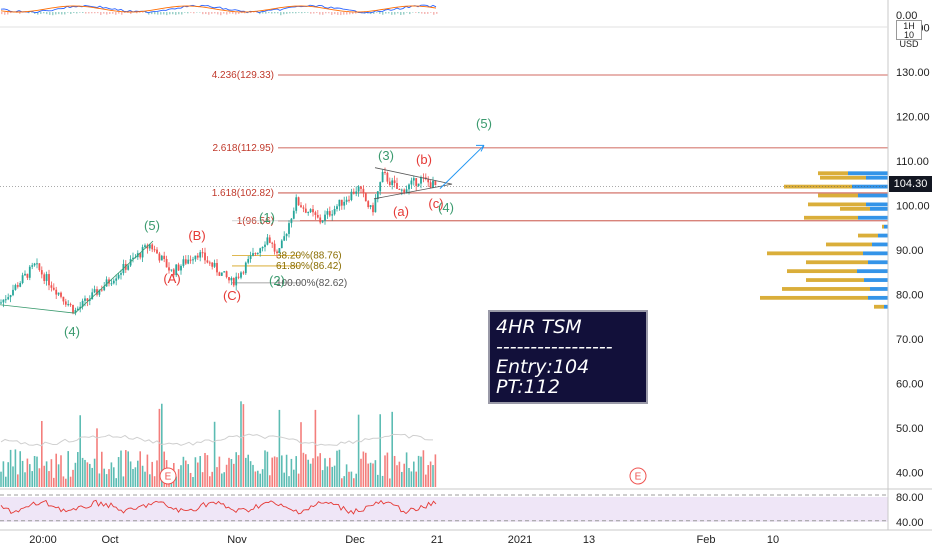  Describe the element at coordinates (109, 540) in the screenshot. I see `time-tick-label: Oct` at that location.